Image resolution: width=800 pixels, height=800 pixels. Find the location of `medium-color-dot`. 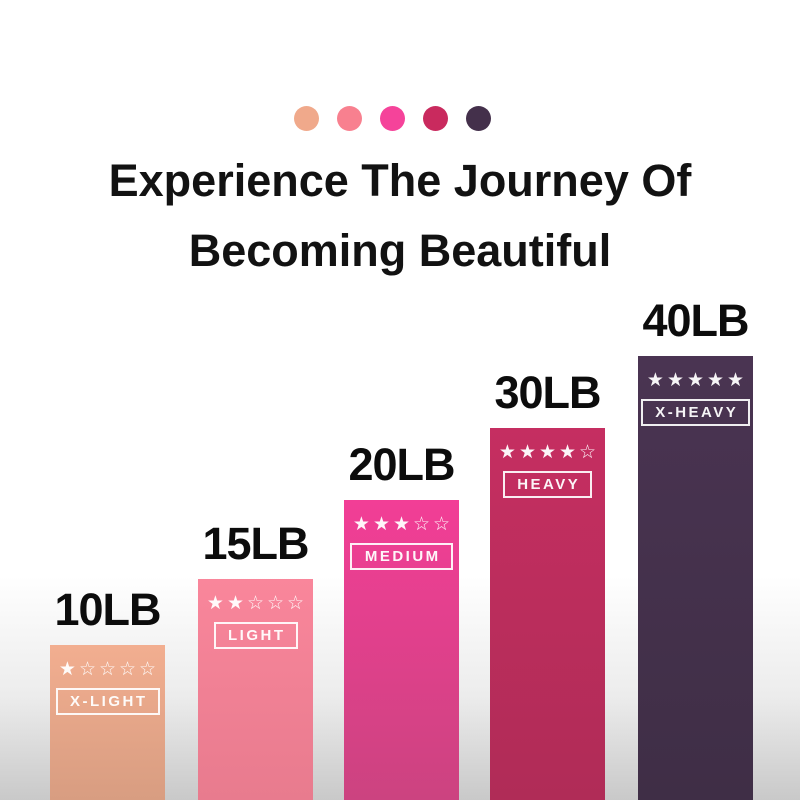

medium-color-dot is located at coordinates (392, 118).